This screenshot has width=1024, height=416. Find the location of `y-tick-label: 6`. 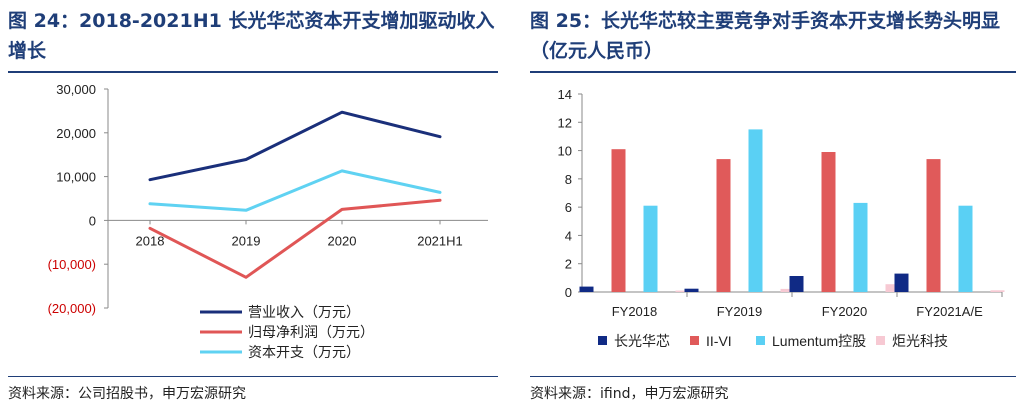

y-tick-label: 6 is located at coordinates (568, 207).